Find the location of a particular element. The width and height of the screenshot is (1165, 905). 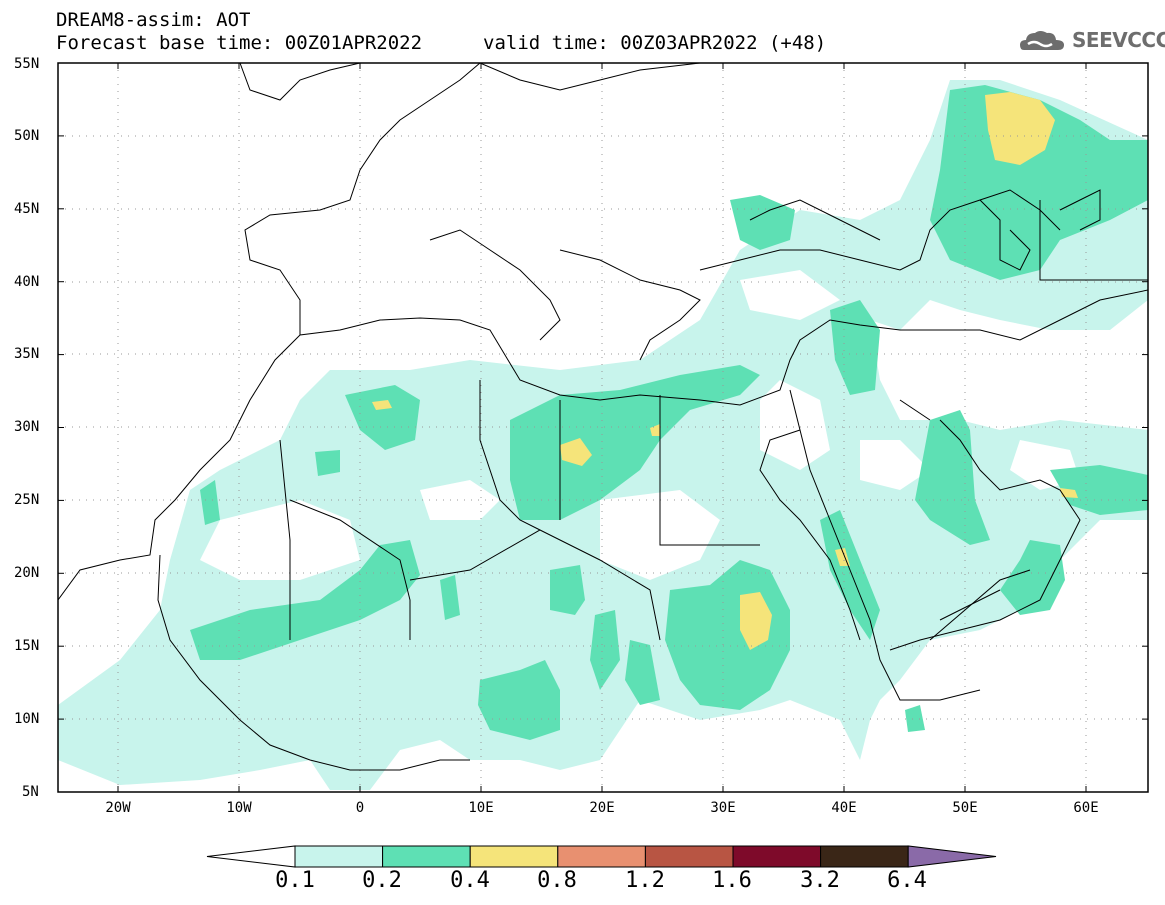

lat-label: 45N is located at coordinates (27, 209).